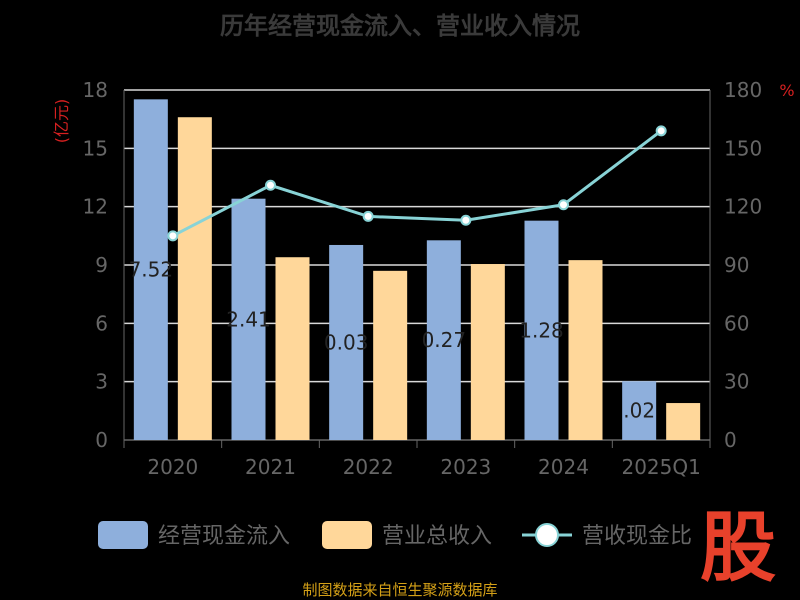 Image resolution: width=800 pixels, height=600 pixels. What do you see at coordinates (95, 148) in the screenshot?
I see `left-tick-label: 15` at bounding box center [95, 148].